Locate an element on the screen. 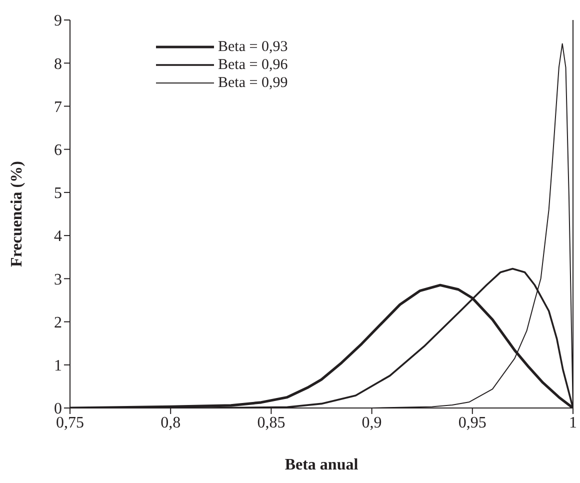 Image resolution: width=580 pixels, height=483 pixels. x-tick-label: 0,9 is located at coordinates (372, 423).